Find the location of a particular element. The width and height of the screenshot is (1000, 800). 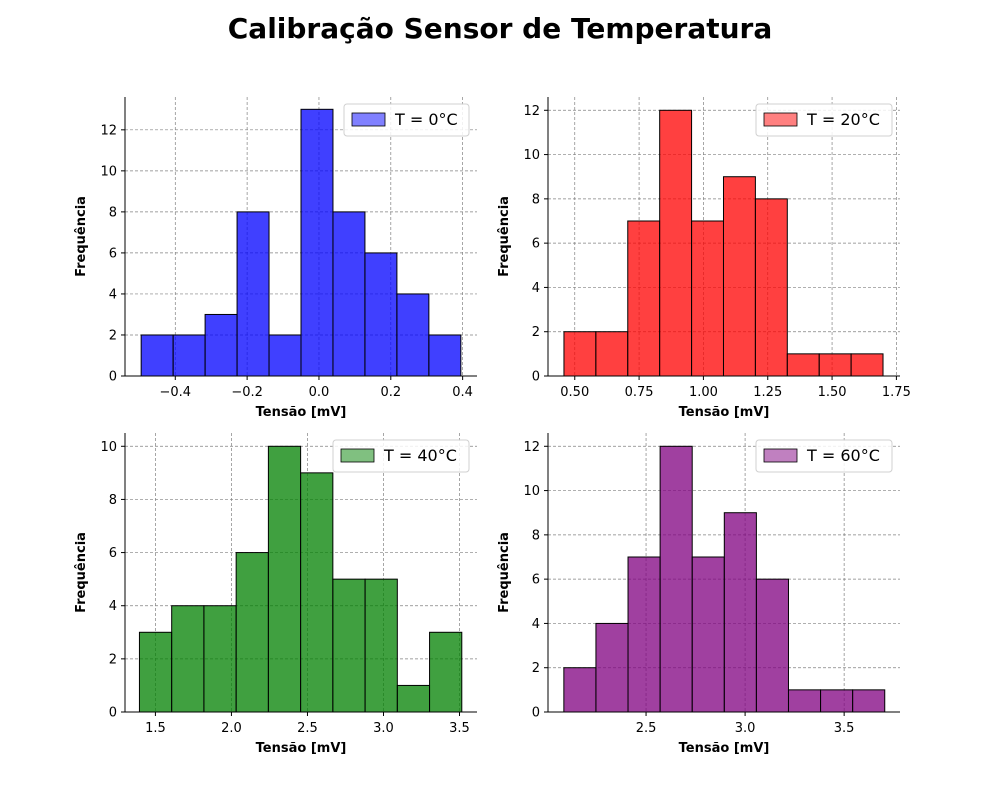

x-tick-label: 0.0 is located at coordinates (319, 392).